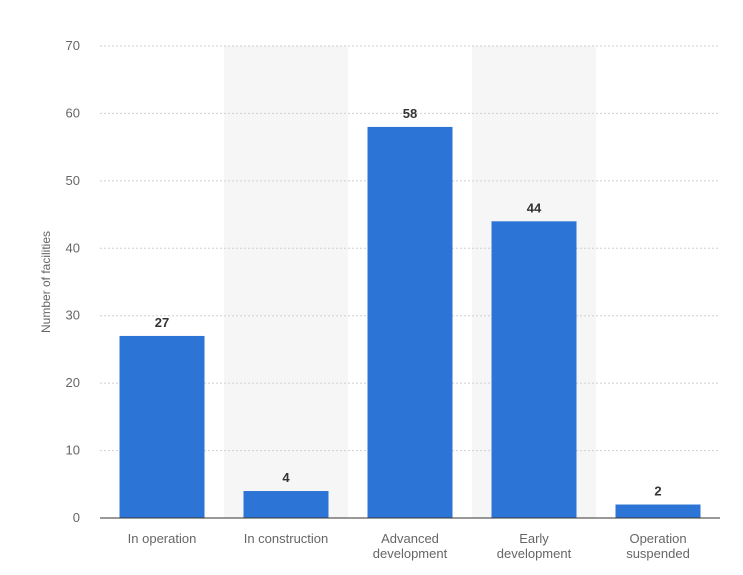 The image size is (743, 575). Describe the element at coordinates (73, 180) in the screenshot. I see `y-tick-label: 50` at that location.